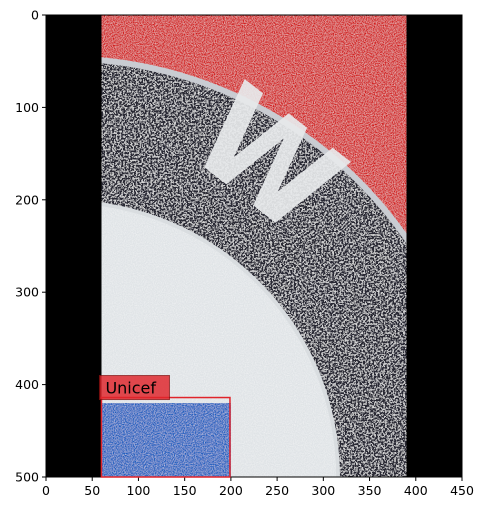 The height and width of the screenshot is (510, 485). What do you see at coordinates (277, 490) in the screenshot?
I see `x-tick-label: 250` at bounding box center [277, 490].